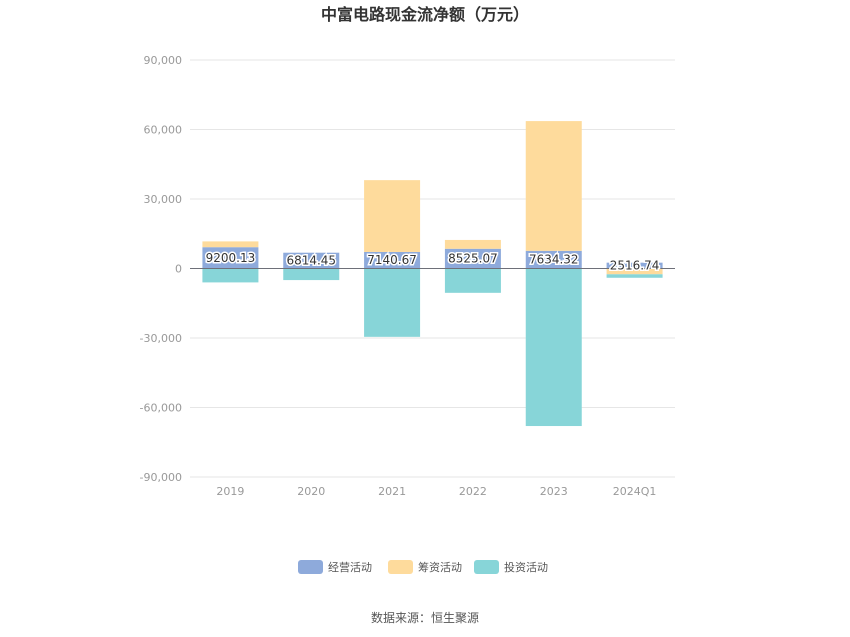 Image resolution: width=850 pixels, height=637 pixels. Describe the element at coordinates (526, 567) in the screenshot. I see `legend-label: 投资活动` at that location.